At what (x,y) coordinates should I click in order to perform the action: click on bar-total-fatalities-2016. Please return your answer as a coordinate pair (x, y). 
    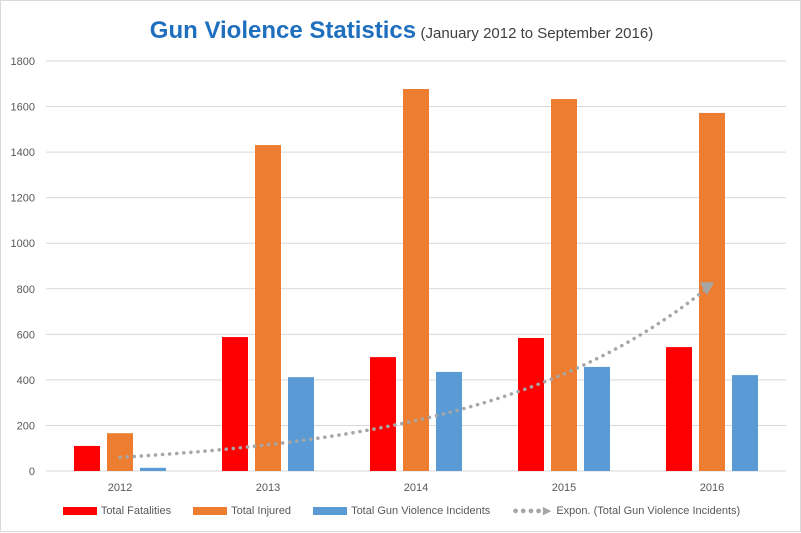
    Looking at the image, I should click on (679, 409).